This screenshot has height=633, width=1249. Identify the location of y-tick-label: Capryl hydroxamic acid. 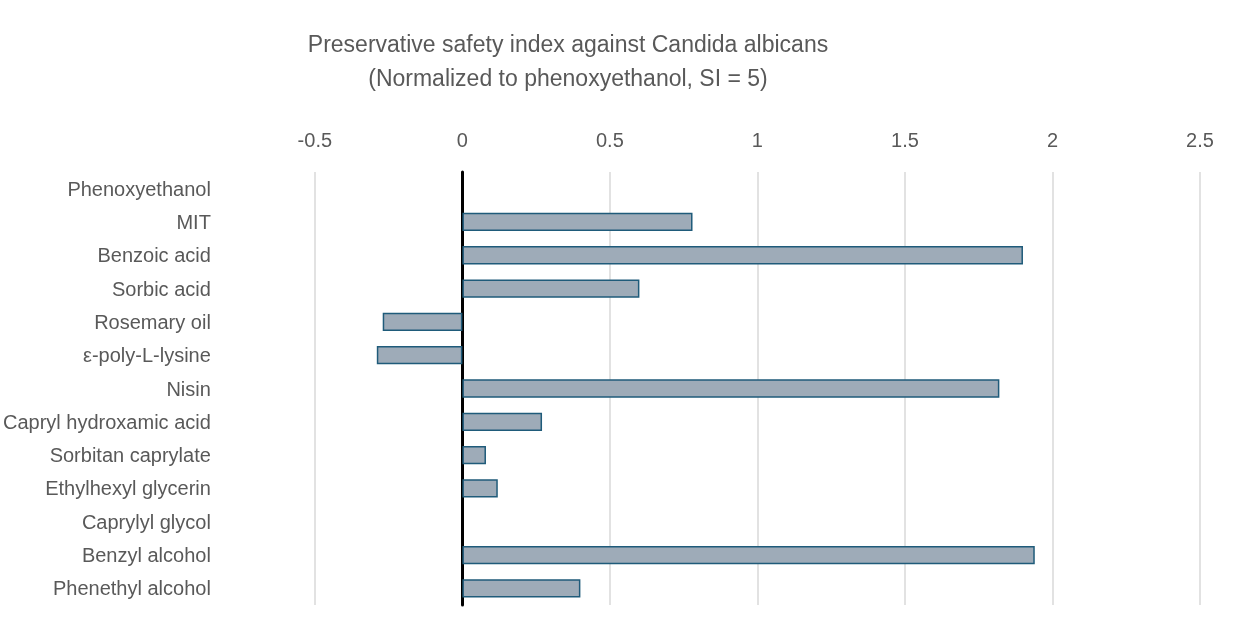
(106, 421).